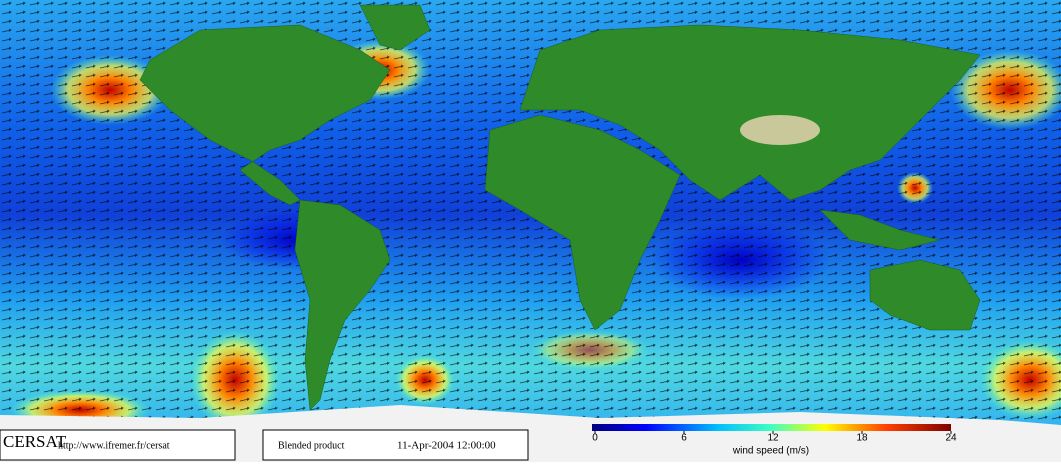 The width and height of the screenshot is (1061, 467). I want to click on url: http://www.ifremer.fr/cersat, so click(114, 445).